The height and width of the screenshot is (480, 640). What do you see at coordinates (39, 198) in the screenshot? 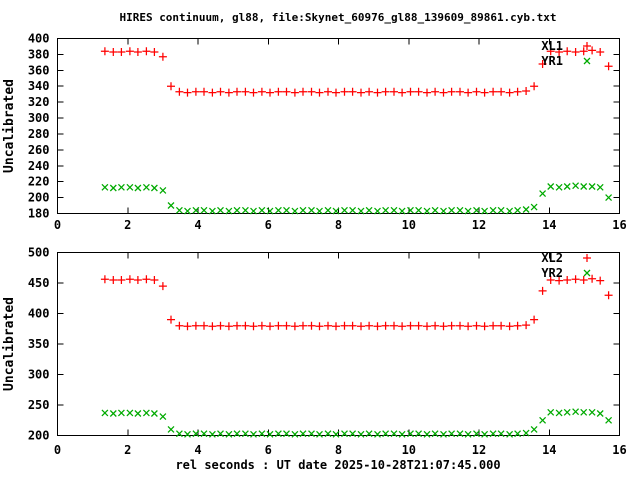
I see `y-tick-label: 200` at bounding box center [39, 198].